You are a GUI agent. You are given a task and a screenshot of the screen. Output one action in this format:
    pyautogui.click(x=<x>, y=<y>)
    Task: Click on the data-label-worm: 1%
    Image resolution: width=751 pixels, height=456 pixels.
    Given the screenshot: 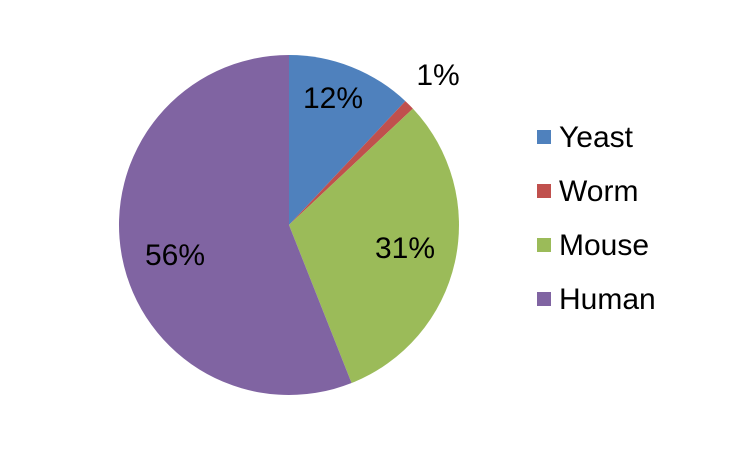 What is the action you would take?
    pyautogui.click(x=437, y=75)
    